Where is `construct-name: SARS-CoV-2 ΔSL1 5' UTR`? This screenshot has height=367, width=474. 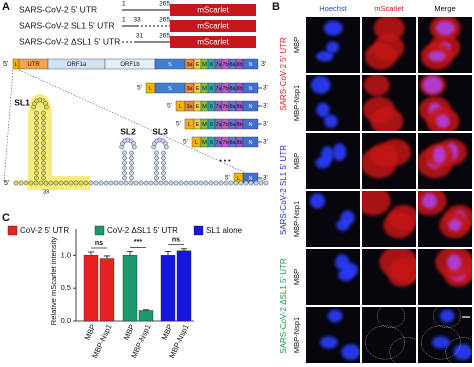 construct-name: SARS-CoV-2 ΔSL1 5' UTR is located at coordinates (69, 41).